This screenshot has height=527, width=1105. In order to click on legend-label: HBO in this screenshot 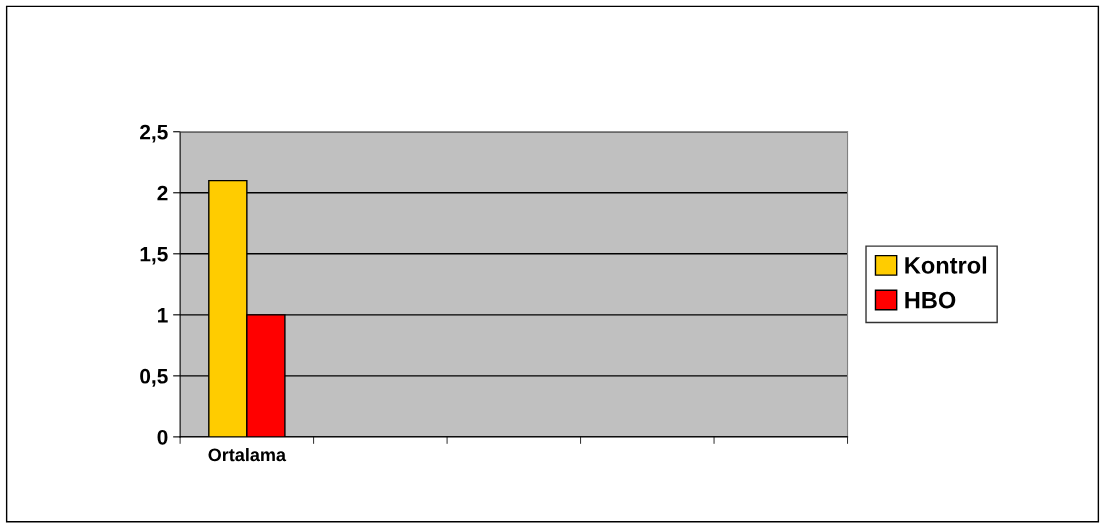, I will do `click(930, 300)`.